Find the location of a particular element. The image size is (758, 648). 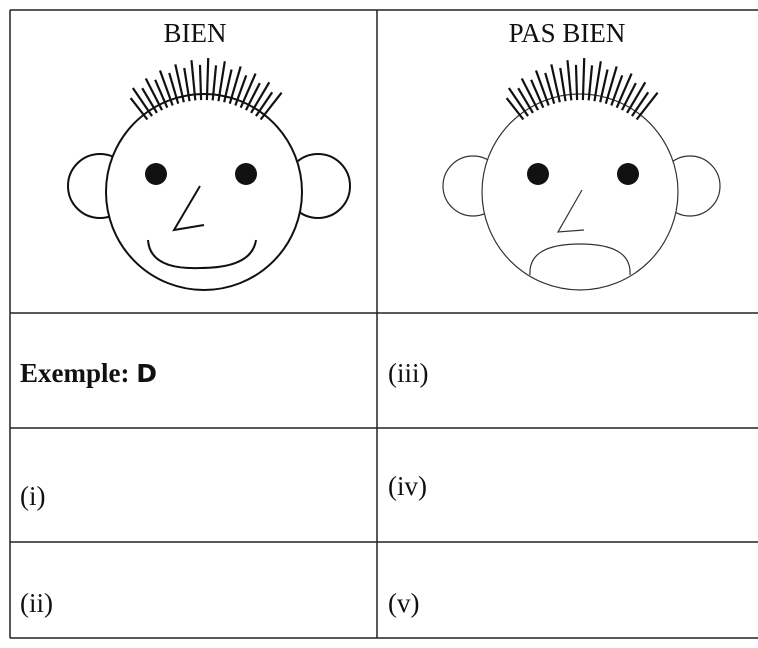

cell: (v) is located at coordinates (403, 603).